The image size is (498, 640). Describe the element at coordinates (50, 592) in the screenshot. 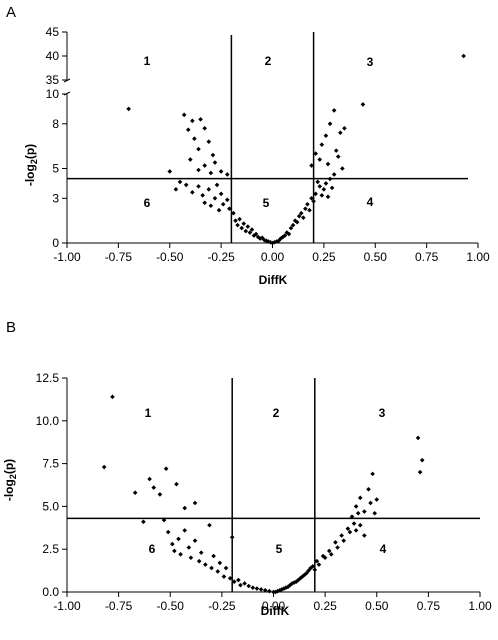

I see `panel-b-y-tick-label: 0.0` at that location.